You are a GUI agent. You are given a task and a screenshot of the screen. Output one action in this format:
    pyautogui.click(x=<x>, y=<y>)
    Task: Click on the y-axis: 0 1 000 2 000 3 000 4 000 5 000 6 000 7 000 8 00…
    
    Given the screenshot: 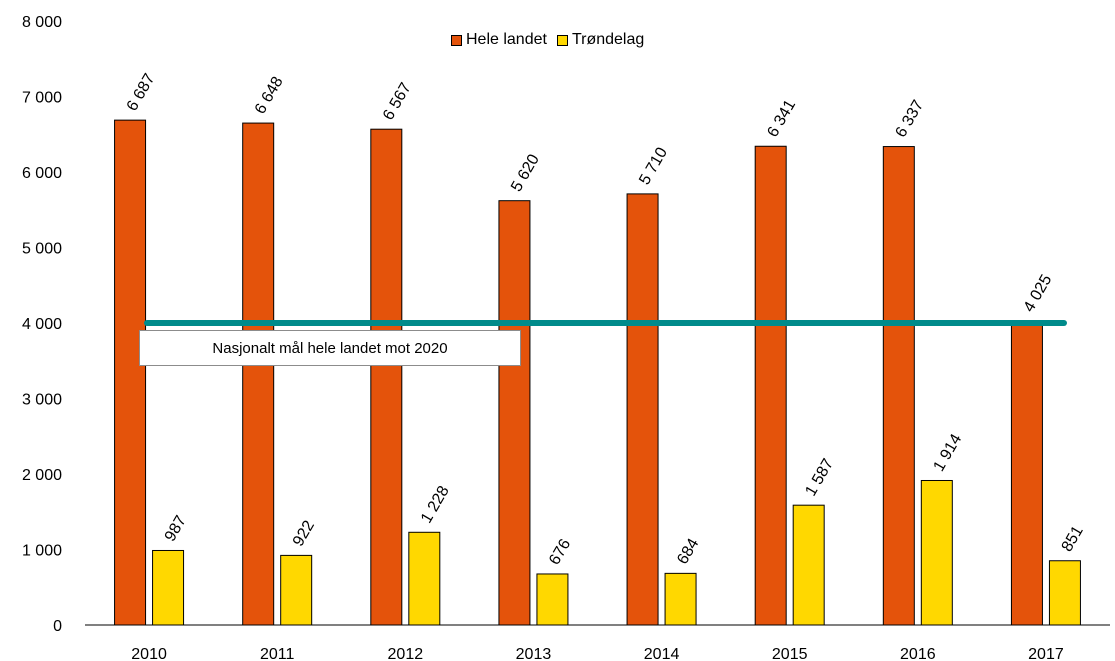 What is the action you would take?
    pyautogui.click(x=42, y=324)
    